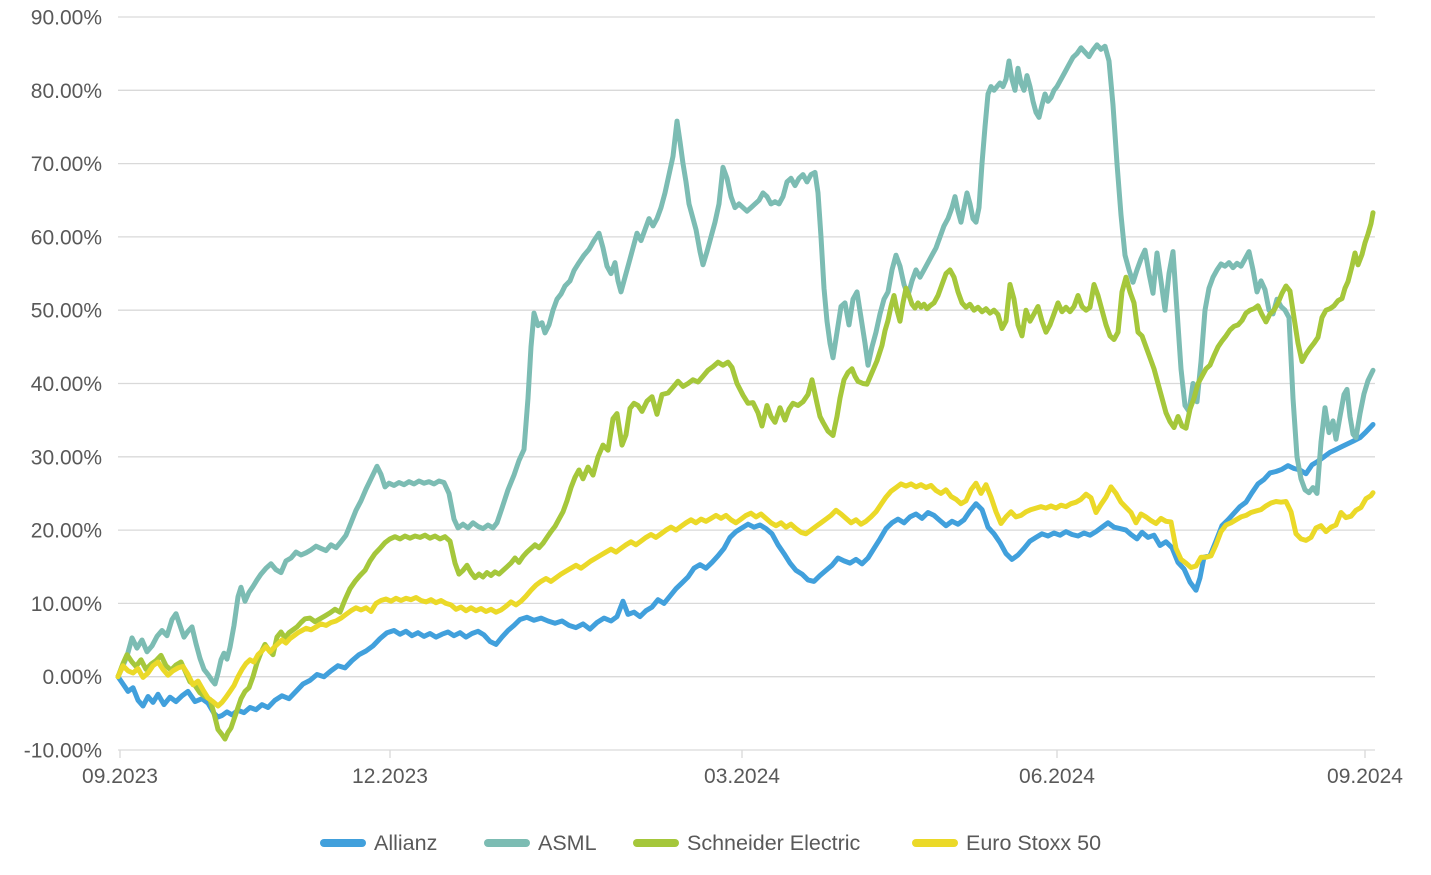 The height and width of the screenshot is (875, 1431). I want to click on legend-swatch-schneider-electric, so click(656, 843).